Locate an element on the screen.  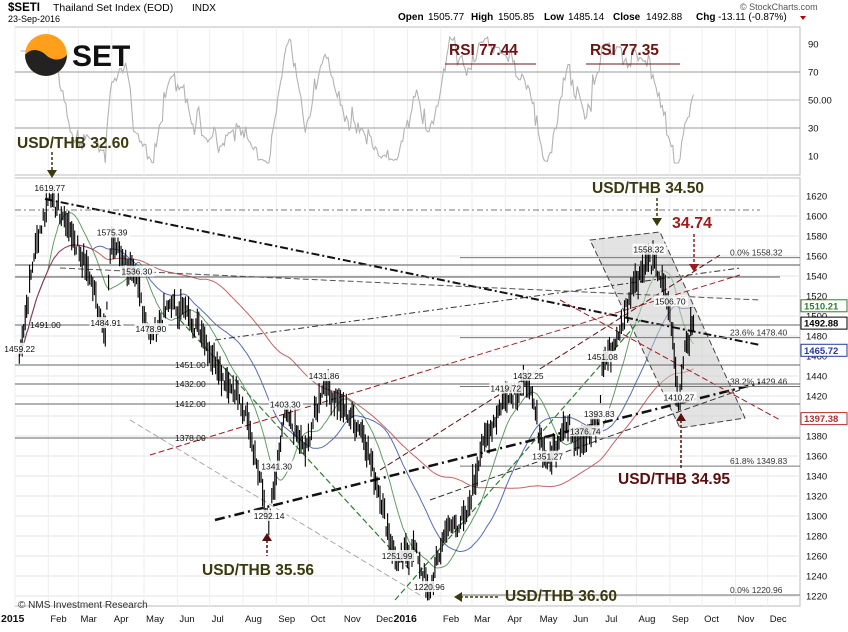
close-value: 1492.88 is located at coordinates (664, 17).